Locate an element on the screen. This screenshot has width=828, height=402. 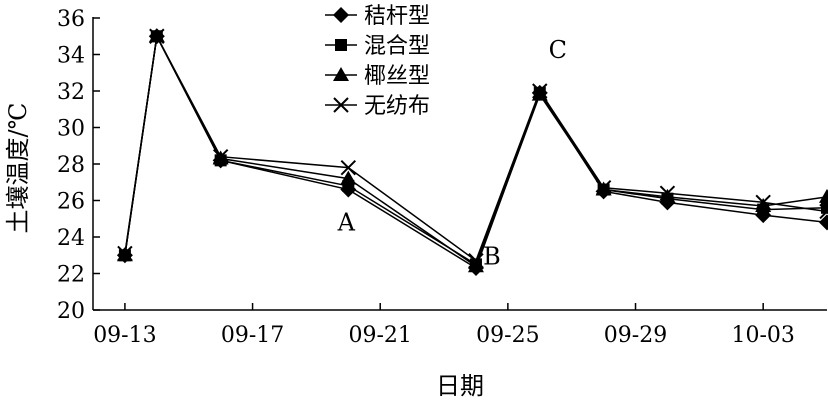
annotation-label: C is located at coordinates (558, 50).